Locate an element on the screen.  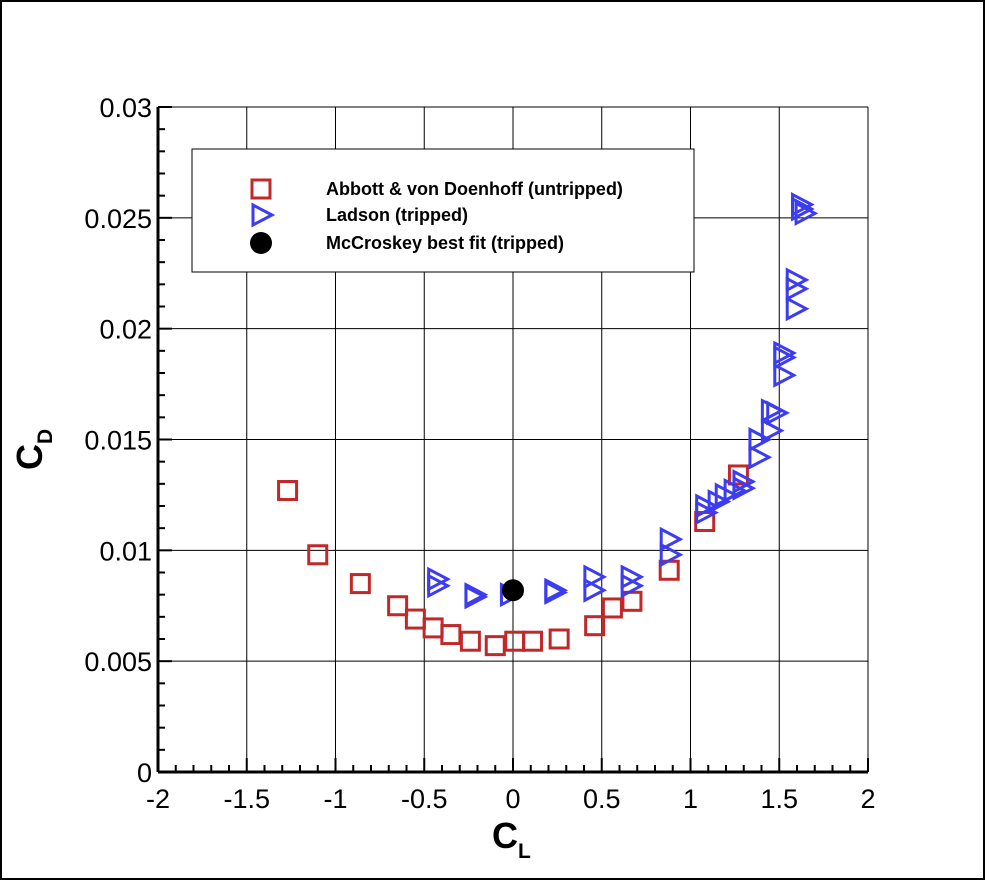
x-tick-label: 0 is located at coordinates (512, 799).